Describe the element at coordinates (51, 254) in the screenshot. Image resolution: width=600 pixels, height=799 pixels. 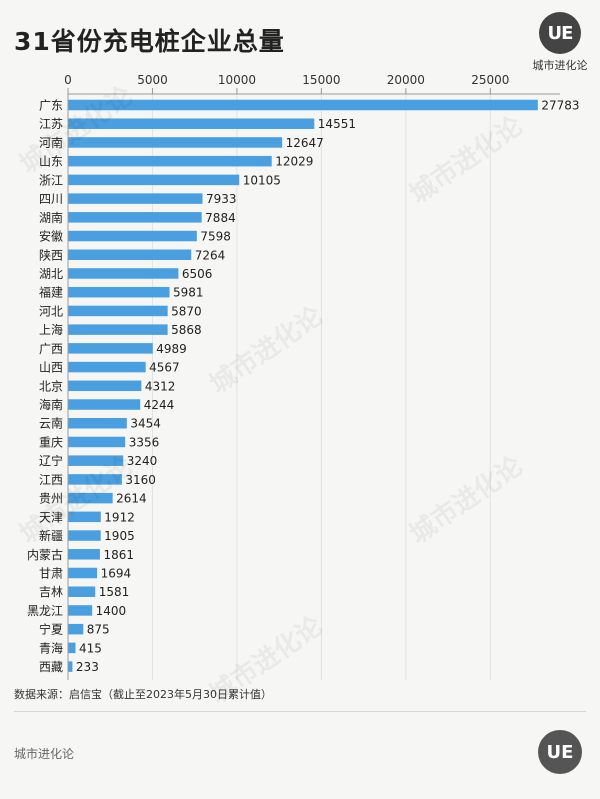
I see `category-label: 陕西` at that location.